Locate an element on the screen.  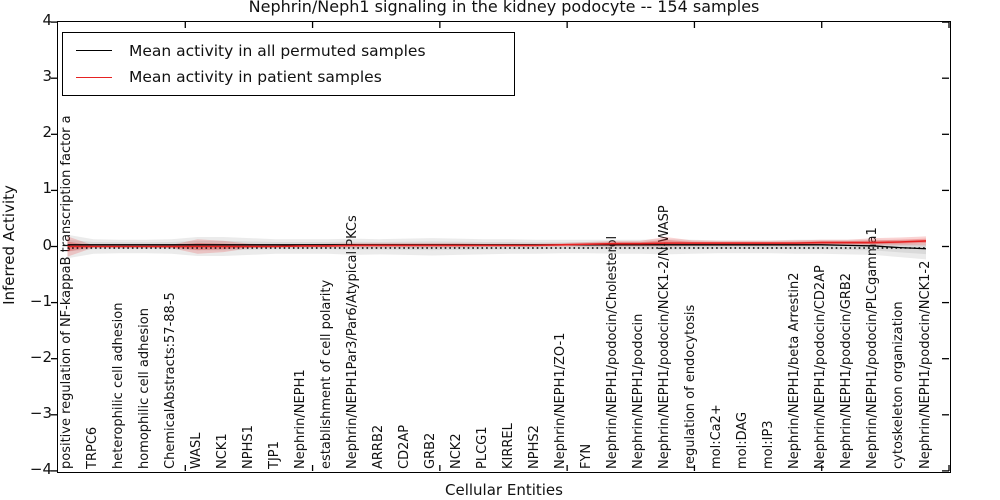
permuted-samples-range-outer is located at coordinates (496, 247).